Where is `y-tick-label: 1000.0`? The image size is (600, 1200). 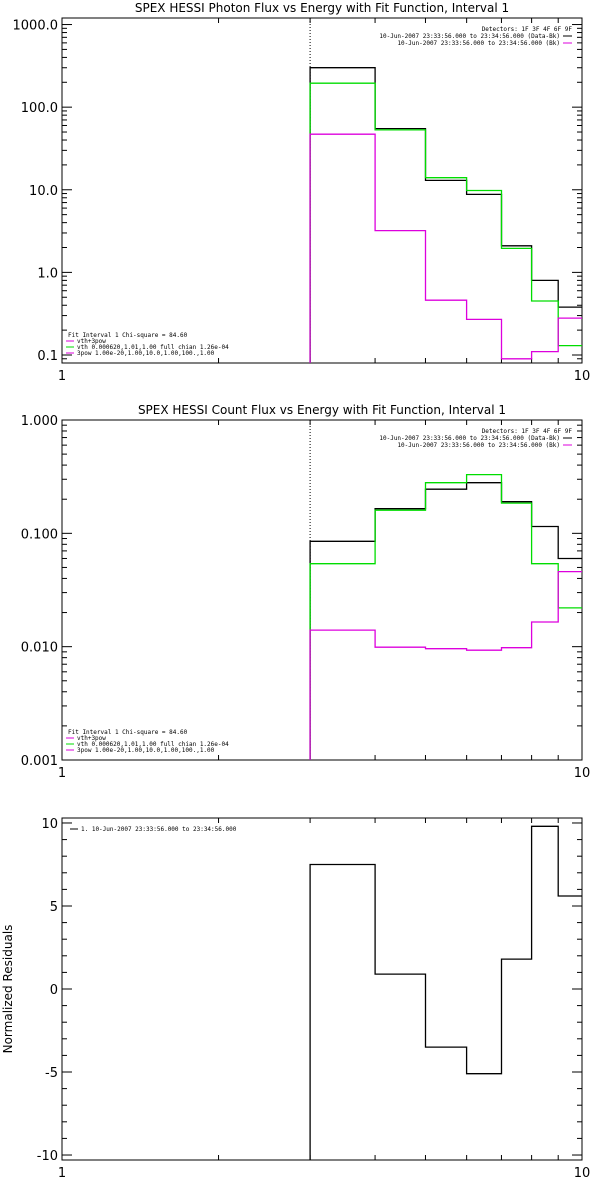 y-tick-label: 1000.0 is located at coordinates (36, 26).